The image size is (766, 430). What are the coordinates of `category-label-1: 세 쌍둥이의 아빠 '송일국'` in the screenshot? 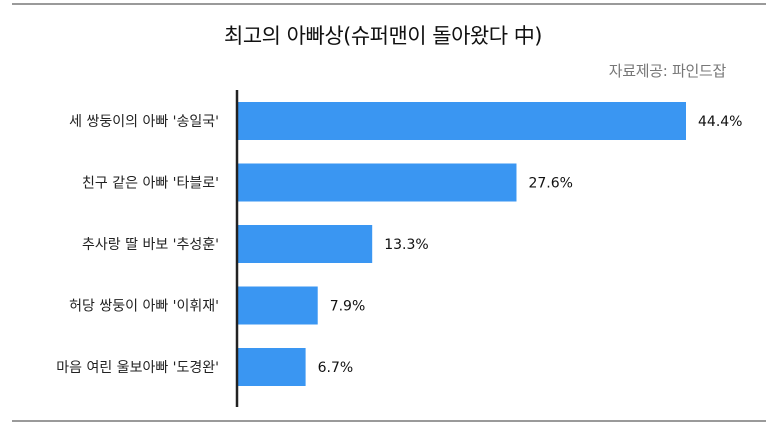 It's located at (144, 122).